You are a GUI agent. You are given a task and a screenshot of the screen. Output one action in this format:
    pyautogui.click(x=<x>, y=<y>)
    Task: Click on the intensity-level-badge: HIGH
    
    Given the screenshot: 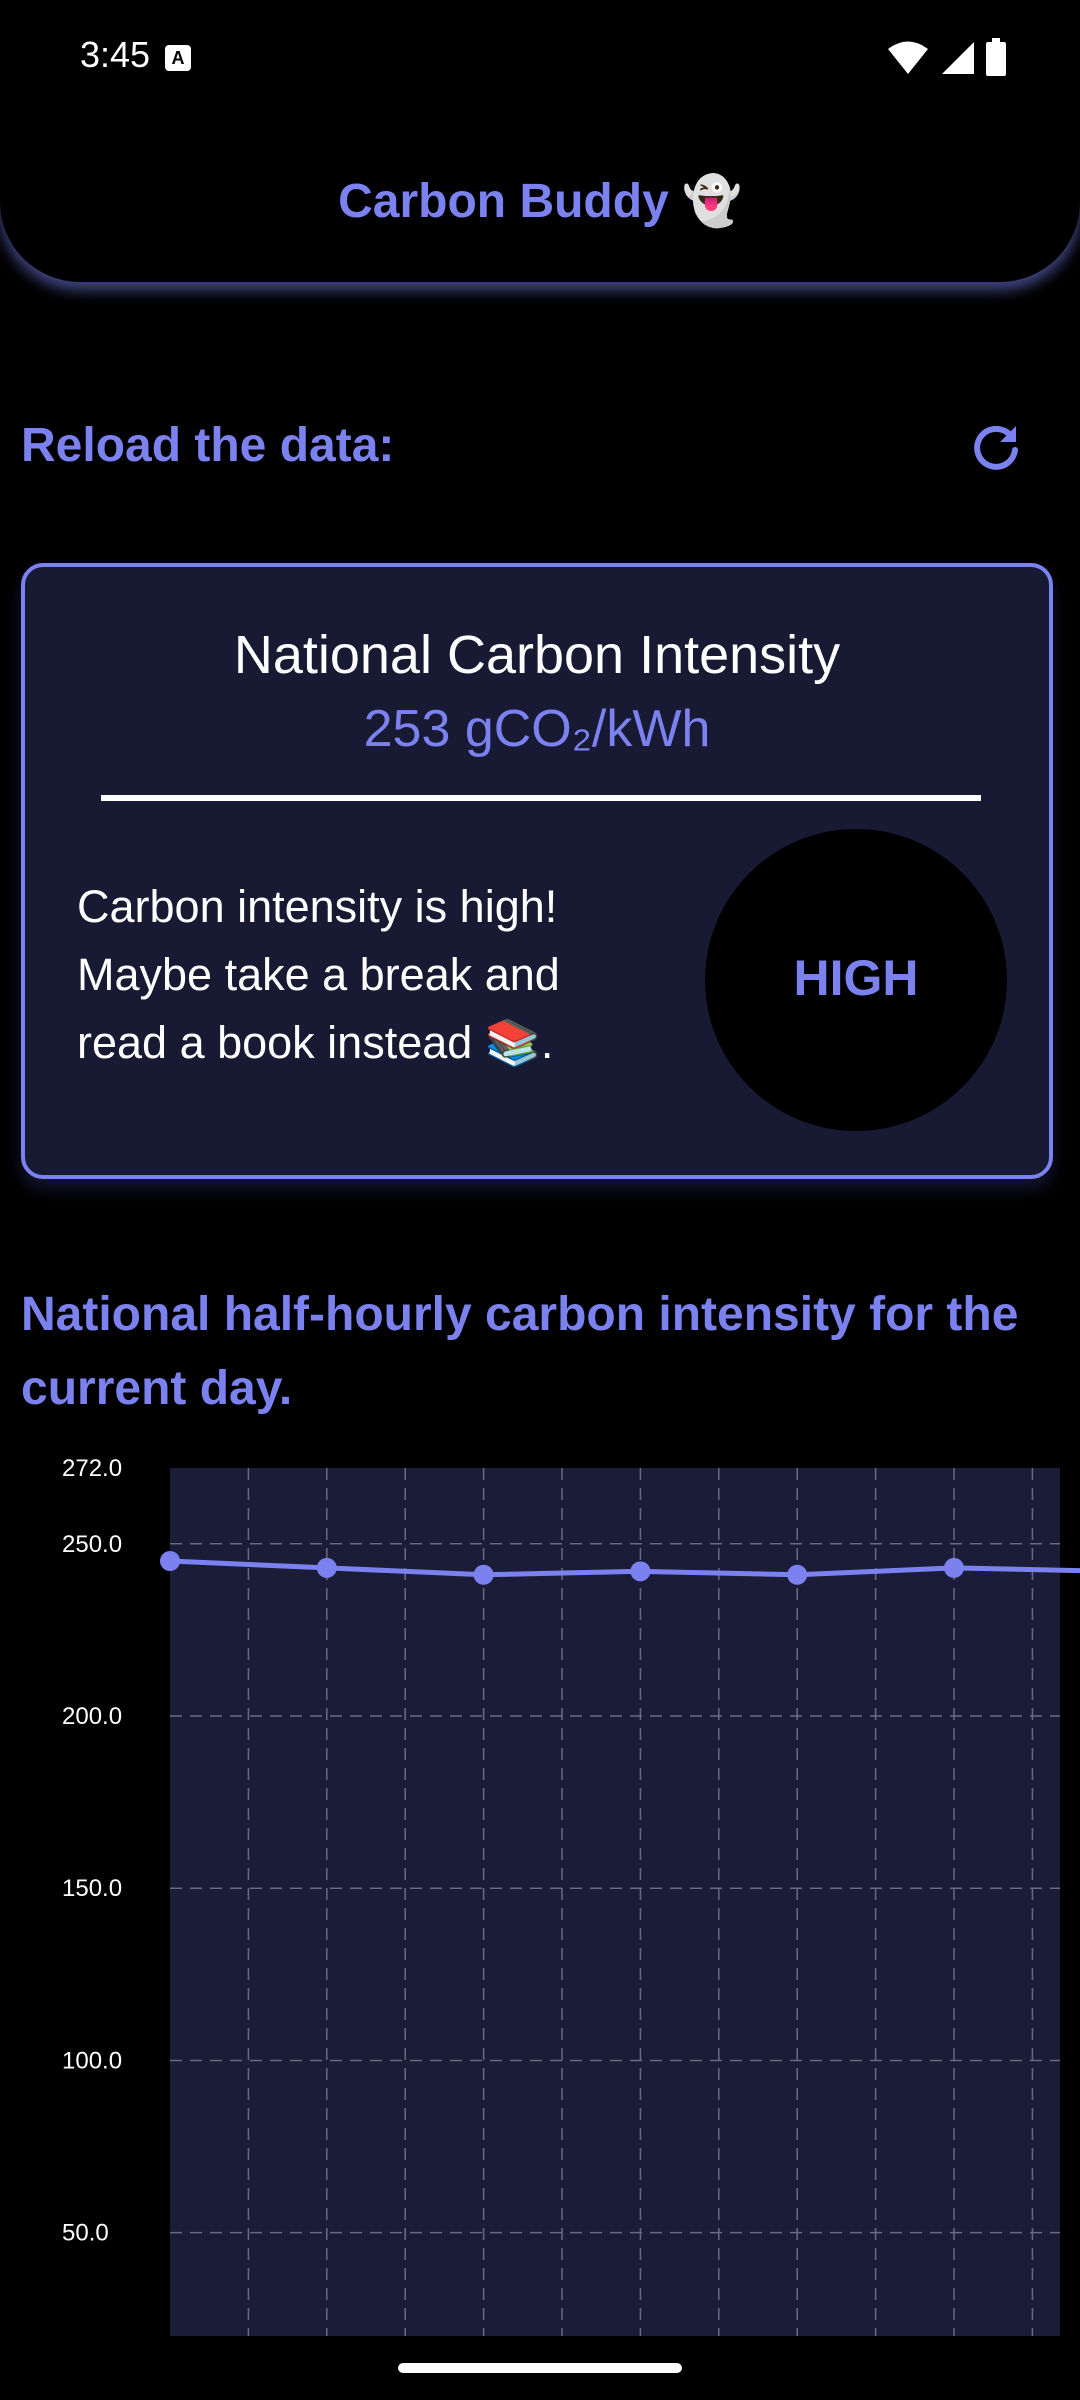 What is the action you would take?
    pyautogui.click(x=856, y=980)
    